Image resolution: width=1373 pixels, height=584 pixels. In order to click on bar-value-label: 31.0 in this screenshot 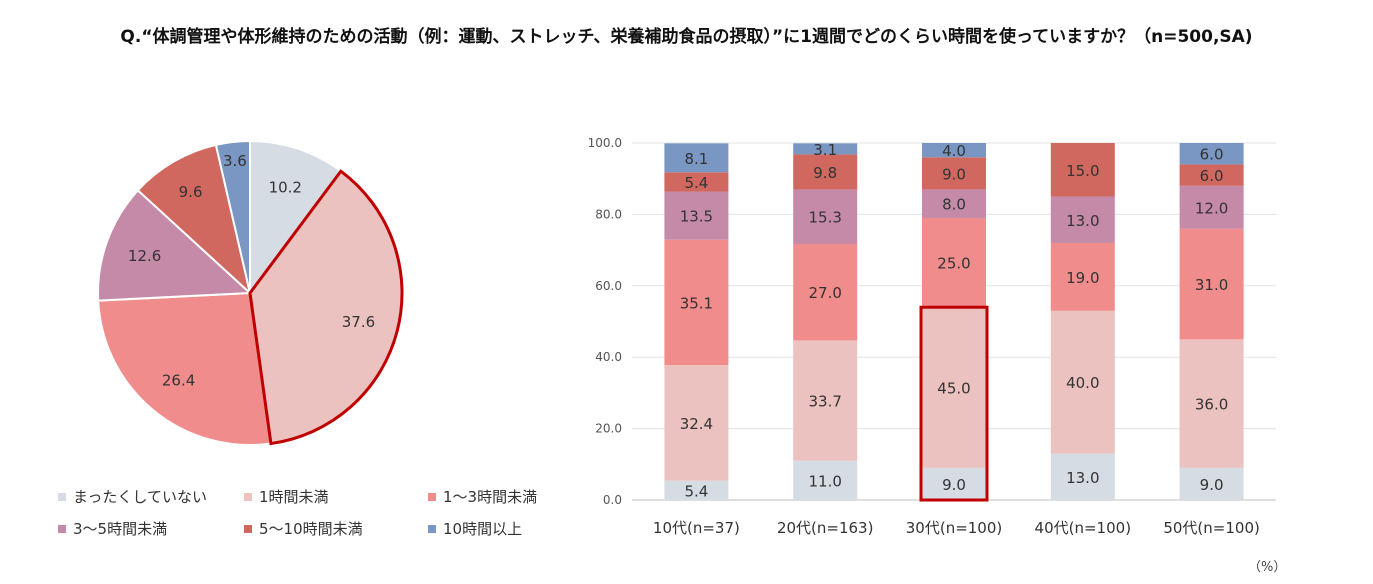, I will do `click(1211, 285)`.